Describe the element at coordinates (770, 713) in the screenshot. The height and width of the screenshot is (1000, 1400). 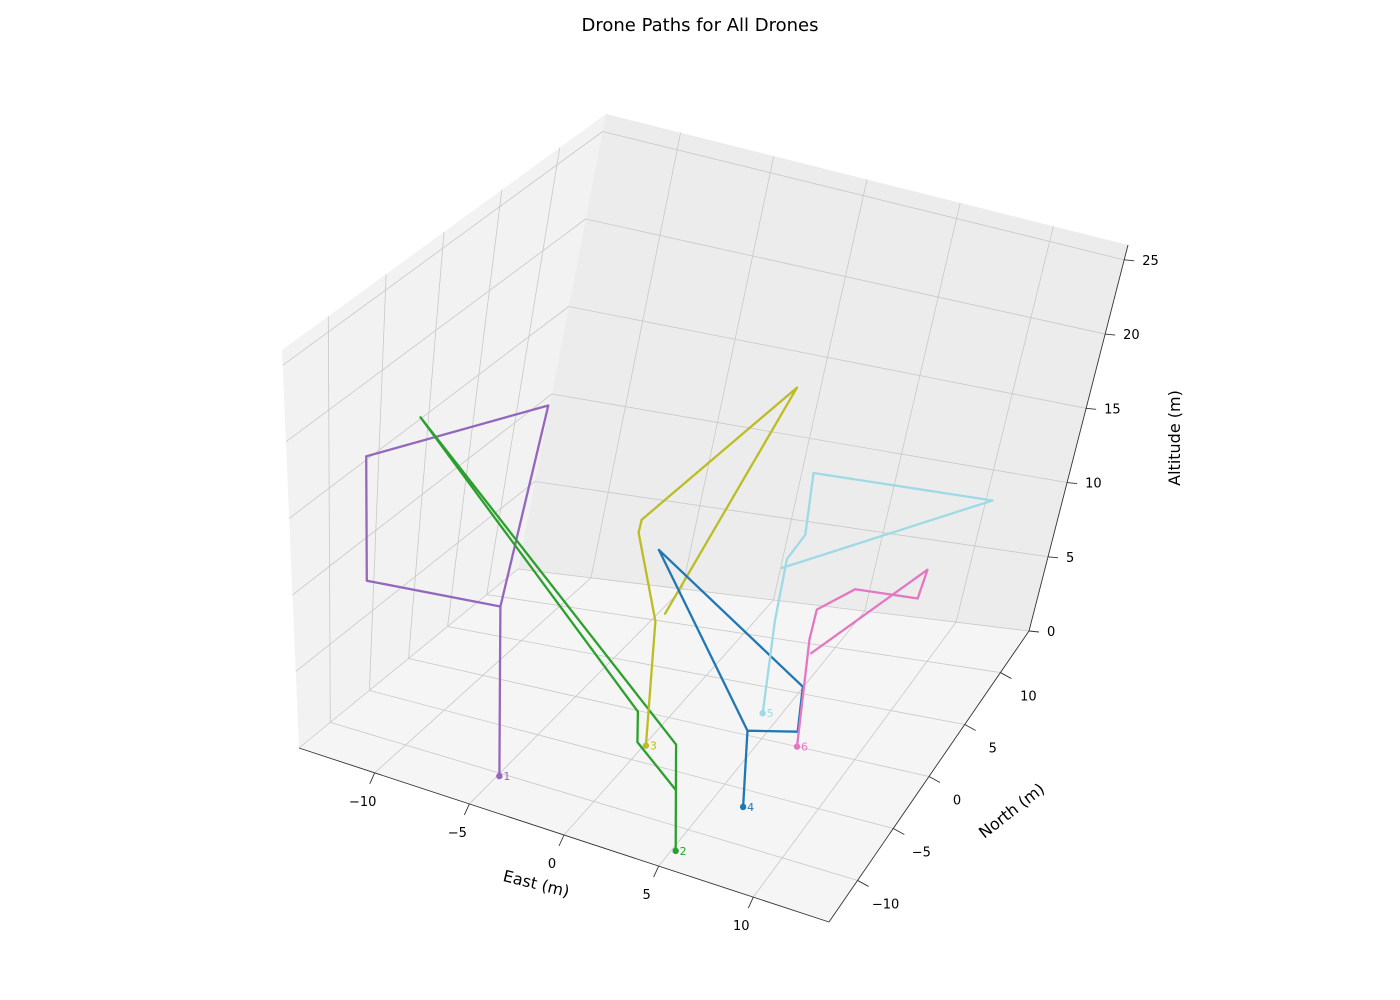
I see `drone-label-5: 5` at that location.